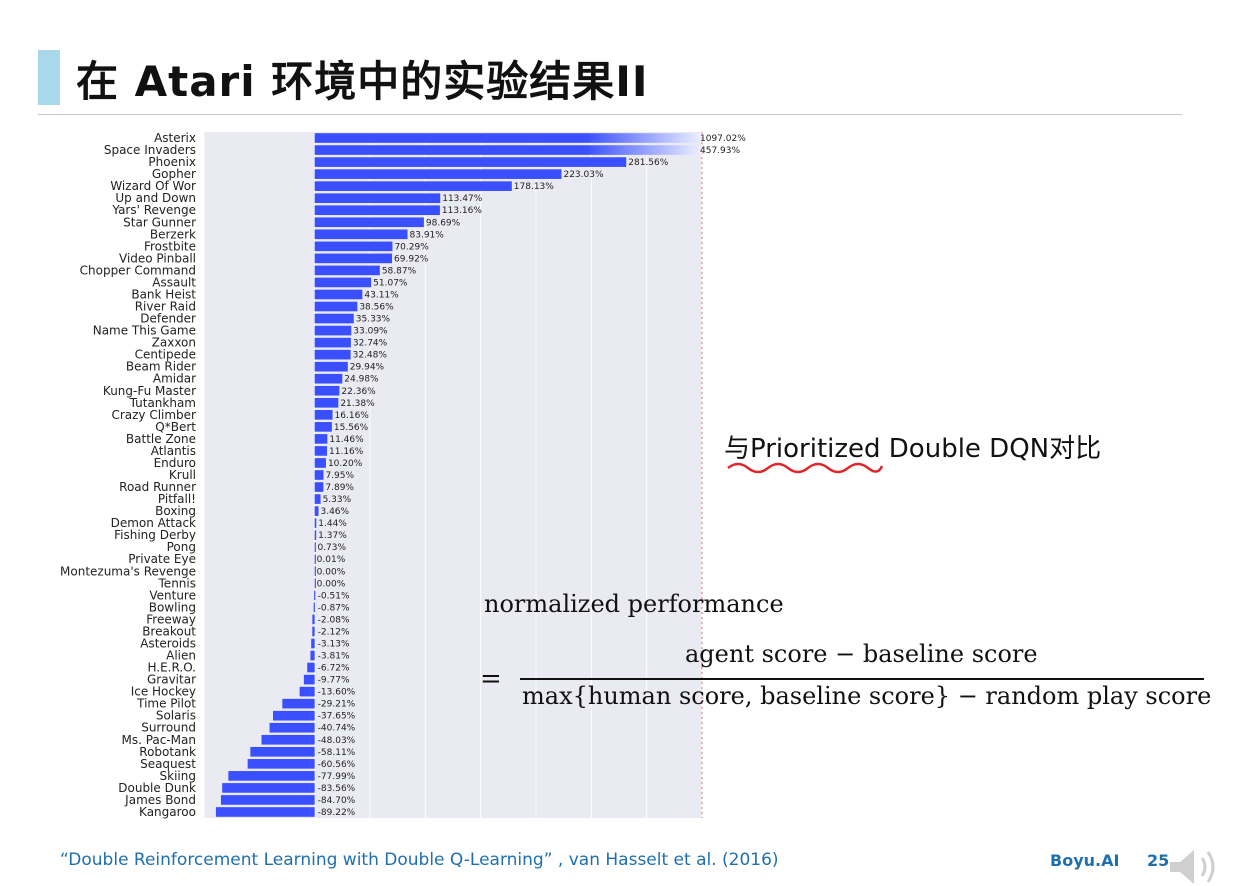 The width and height of the screenshot is (1249, 886). Describe the element at coordinates (326, 402) in the screenshot. I see `bar-tutankham` at that location.